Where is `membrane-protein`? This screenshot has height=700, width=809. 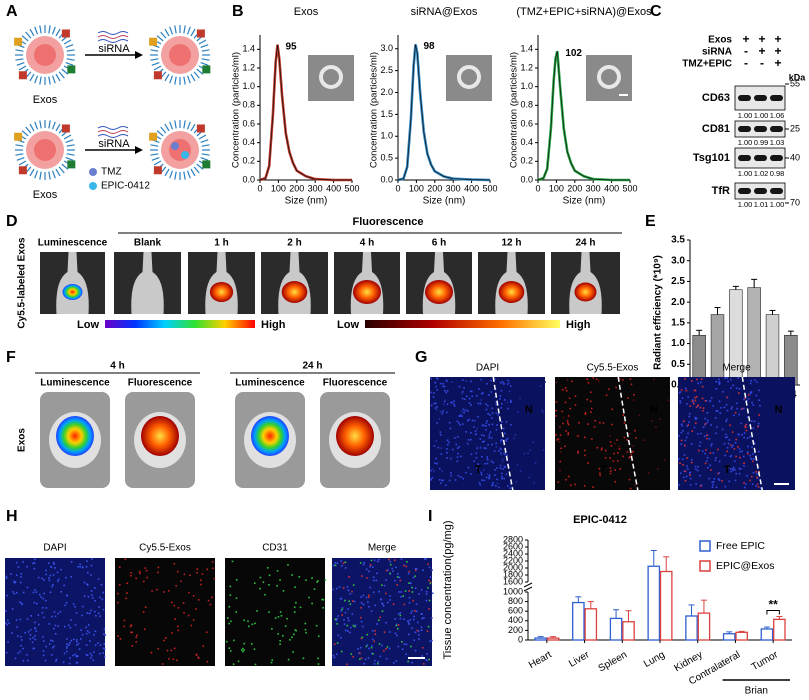 membrane-protein is located at coordinates (71, 69).